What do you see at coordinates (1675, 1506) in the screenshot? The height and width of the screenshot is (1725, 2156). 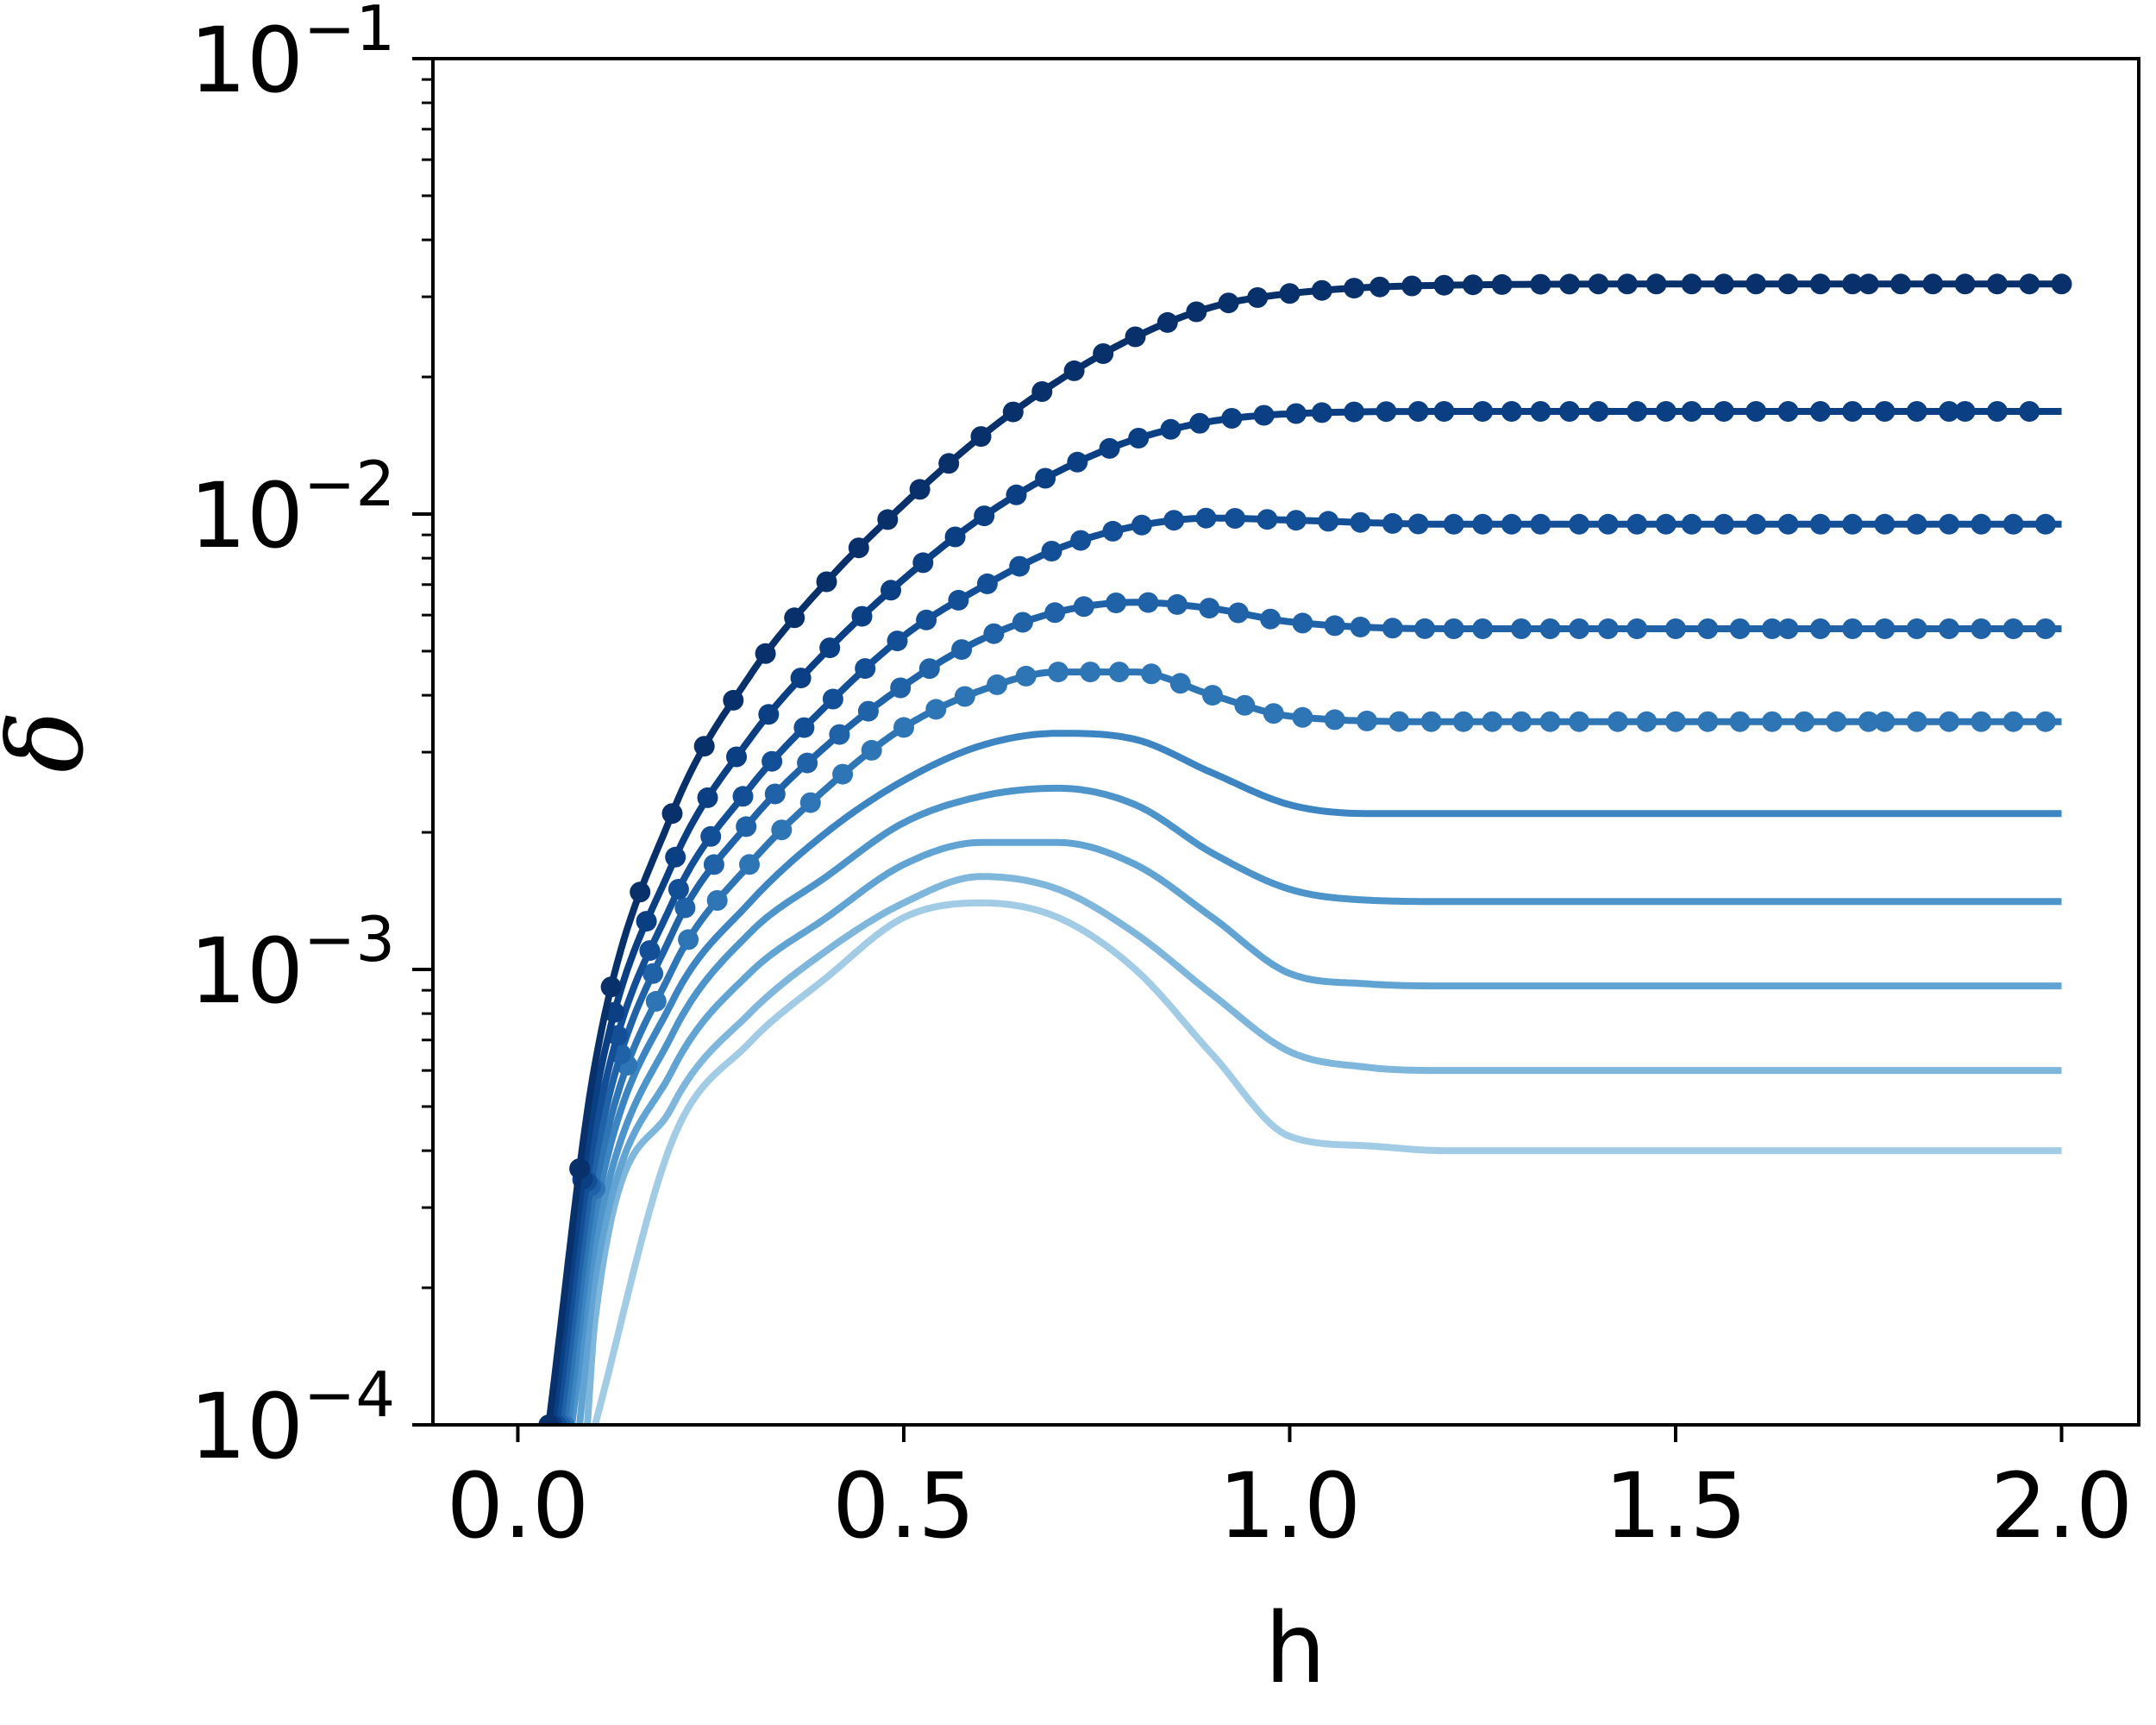 I see `x-tick-label: 1.5` at bounding box center [1675, 1506].